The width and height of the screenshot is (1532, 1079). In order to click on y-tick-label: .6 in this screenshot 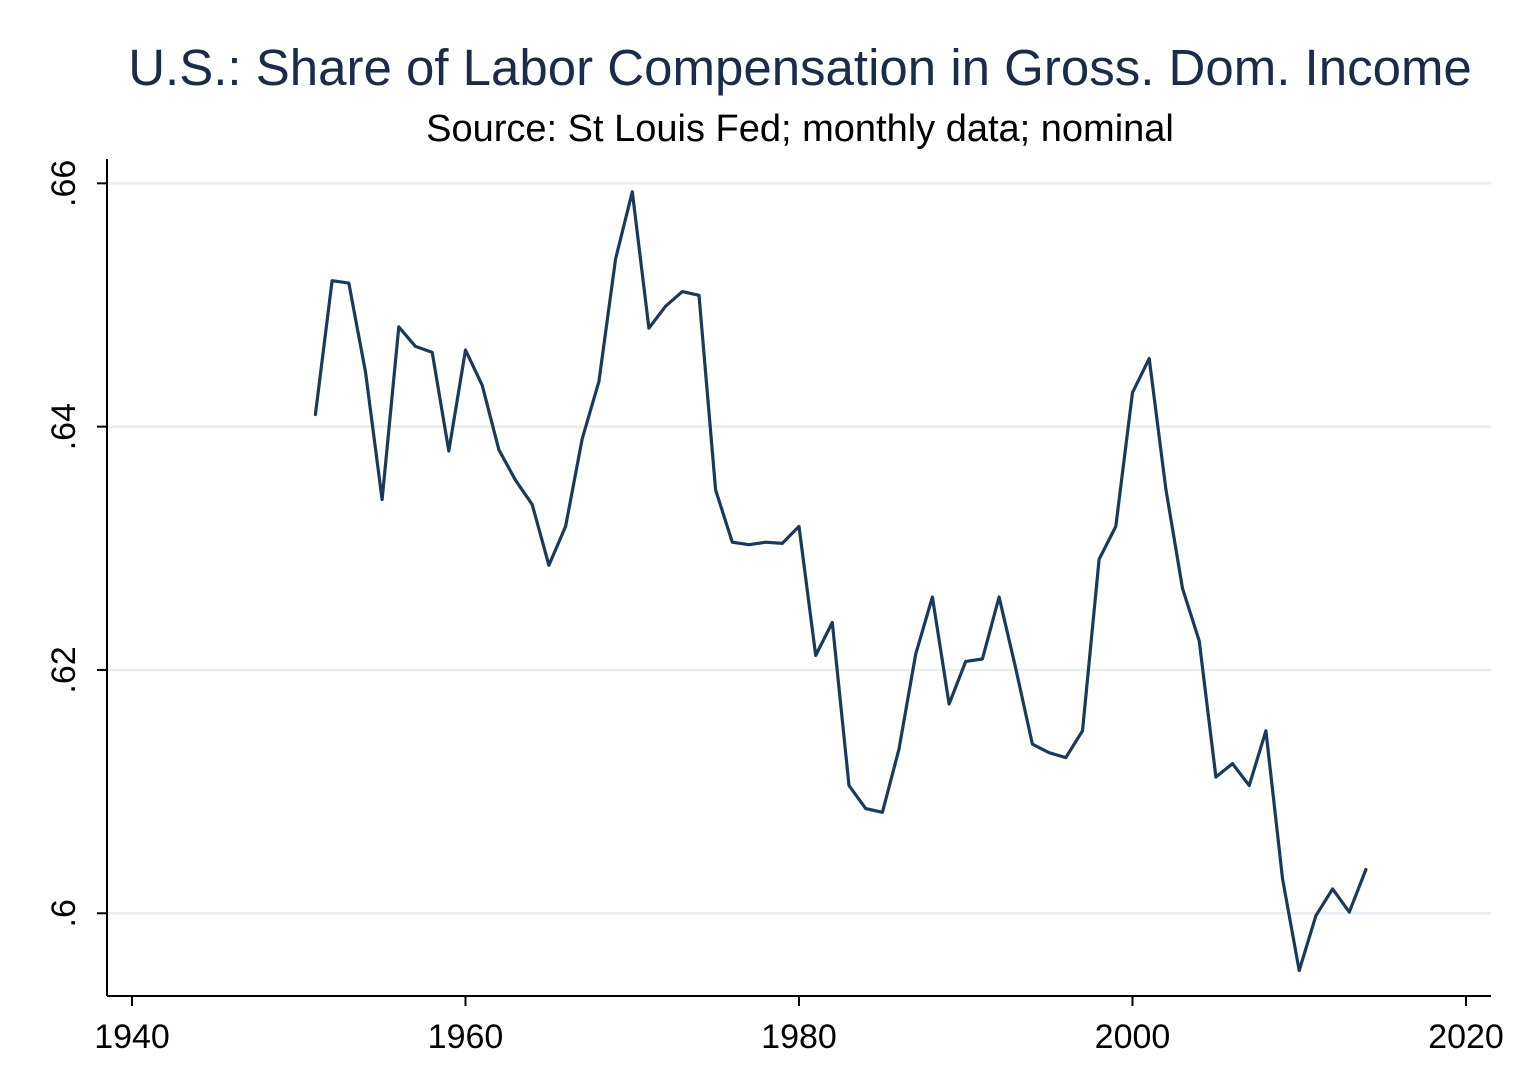, I will do `click(64, 913)`.